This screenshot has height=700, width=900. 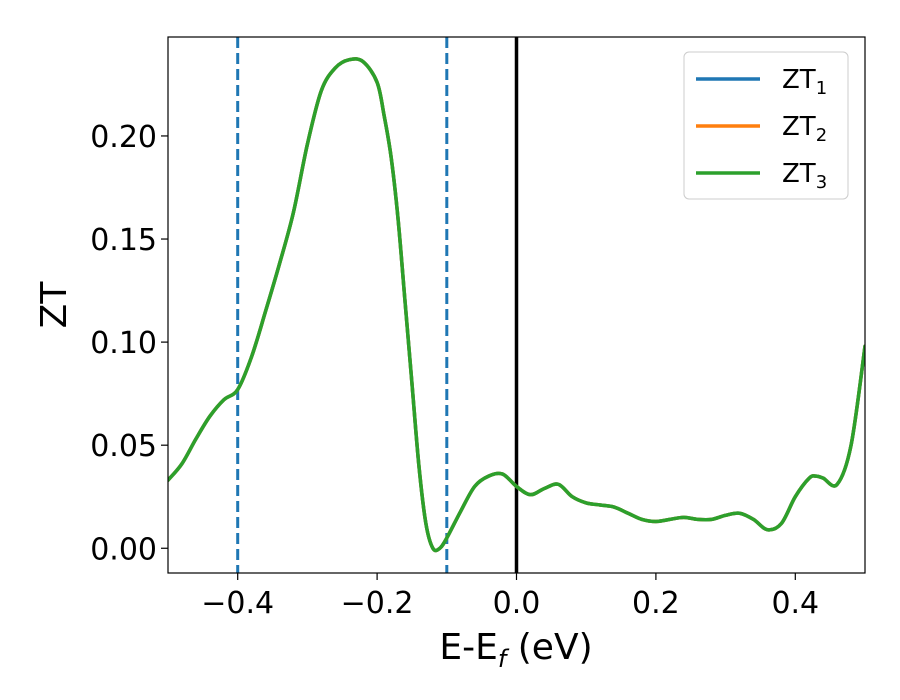 I want to click on y-tick-label: 0.05, so click(x=123, y=446).